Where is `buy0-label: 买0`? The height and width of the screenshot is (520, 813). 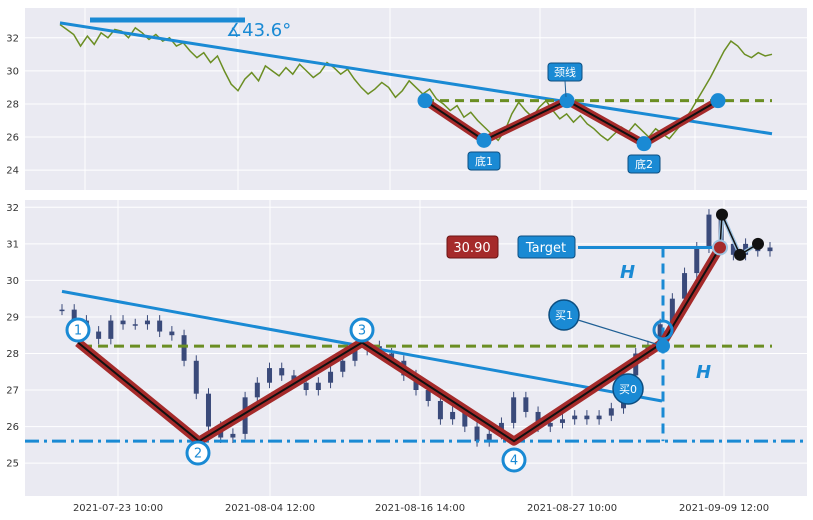
buy0-label: 买0 is located at coordinates (628, 389).